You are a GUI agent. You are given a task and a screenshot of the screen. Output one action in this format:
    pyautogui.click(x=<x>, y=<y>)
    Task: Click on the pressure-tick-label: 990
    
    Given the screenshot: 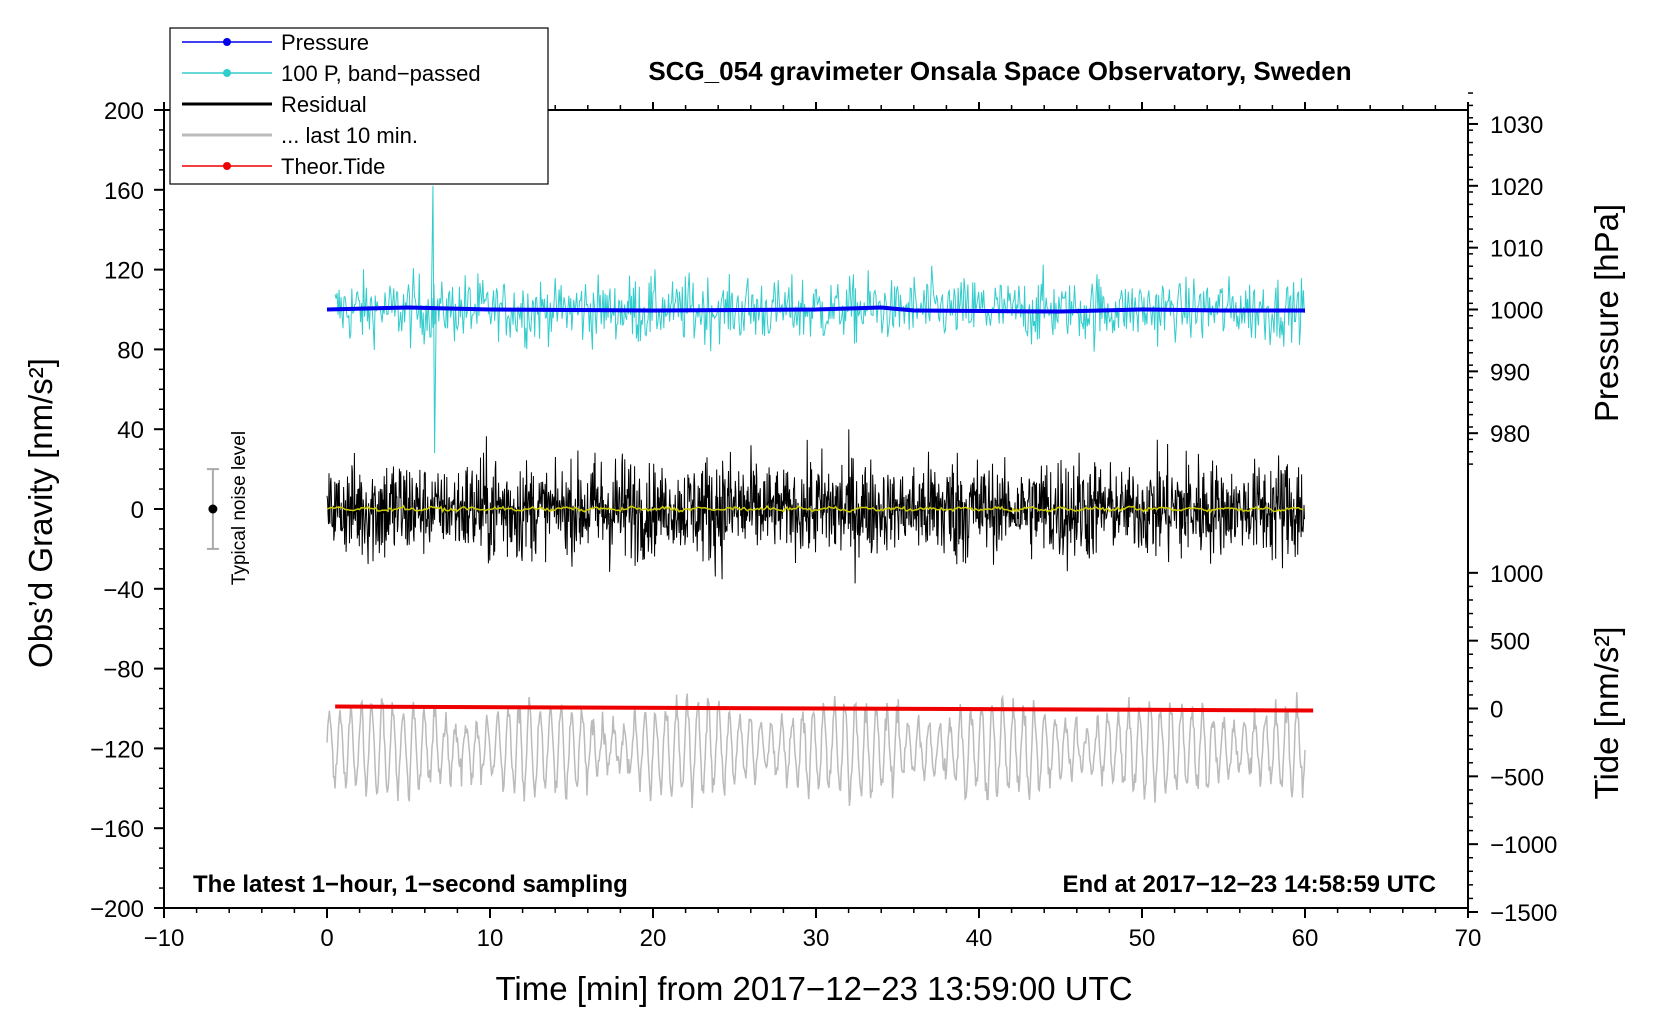 What is the action you would take?
    pyautogui.click(x=1510, y=372)
    